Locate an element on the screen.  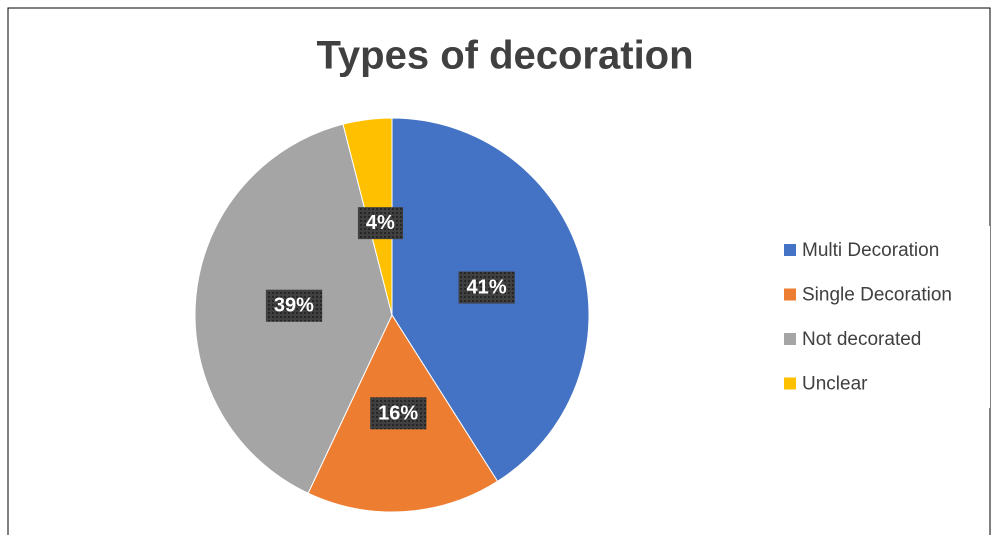
data-label: 4% is located at coordinates (380, 223).